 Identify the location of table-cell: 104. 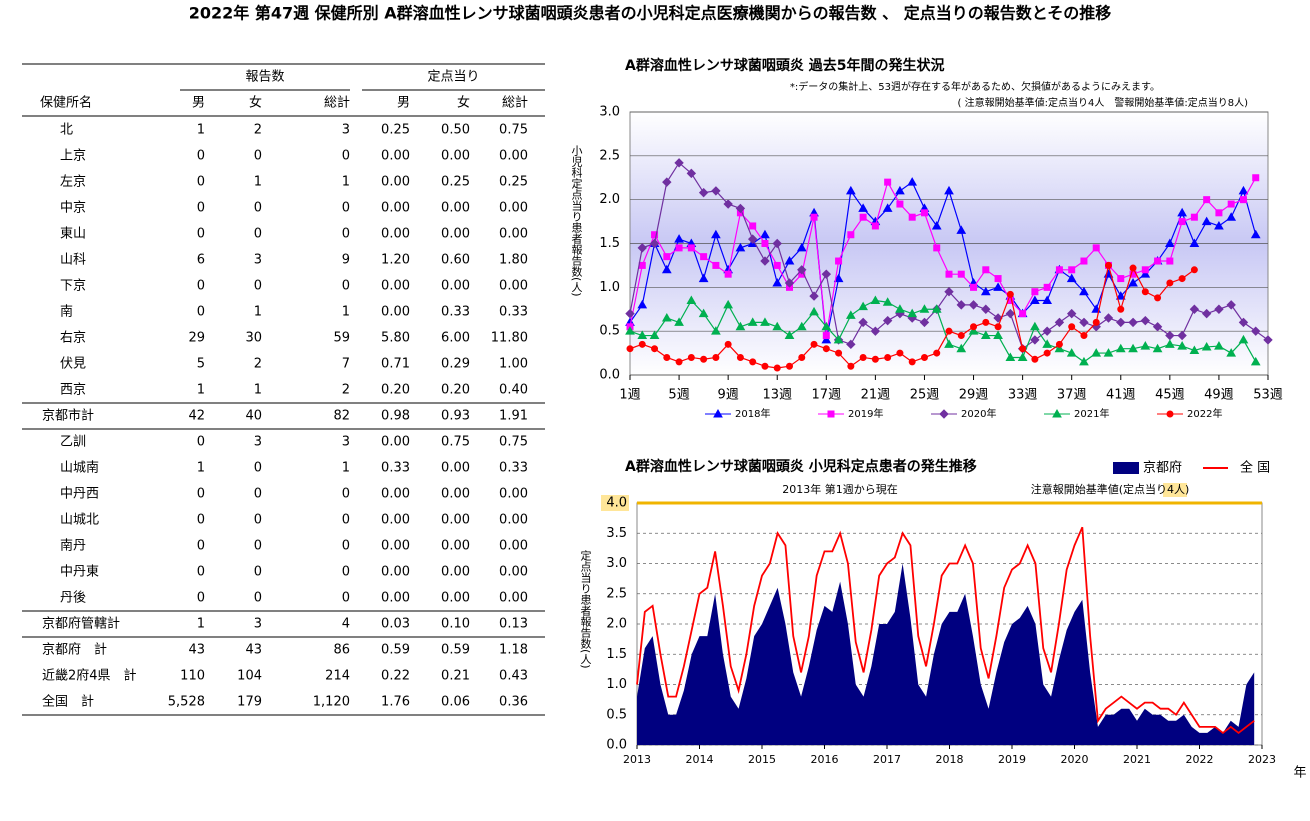
(249, 676).